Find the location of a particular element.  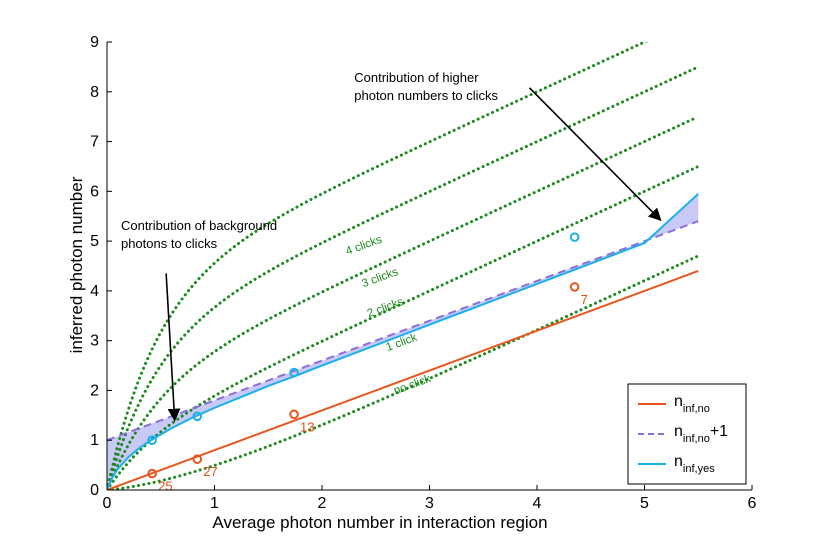

x-tick-label-6: 6 is located at coordinates (752, 503).